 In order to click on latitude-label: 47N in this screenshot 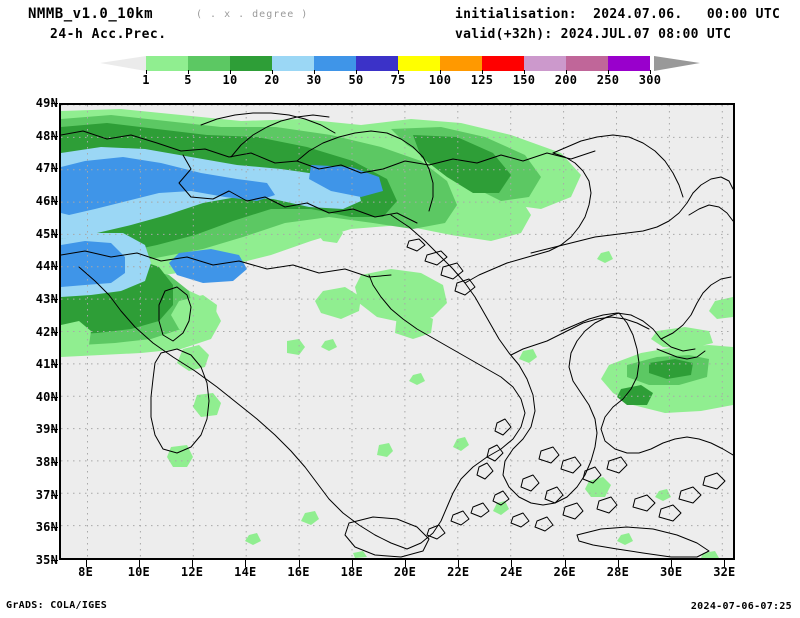, I will do `click(46, 168)`.